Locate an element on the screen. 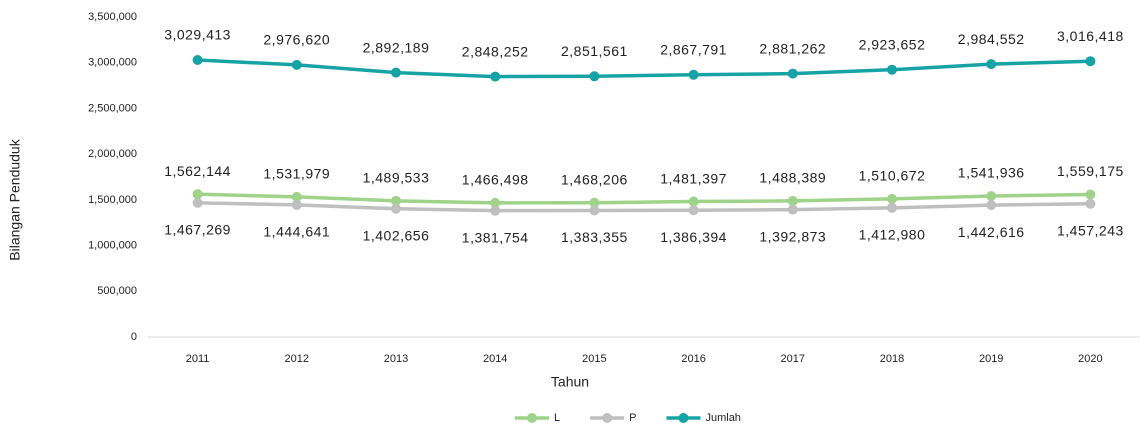 This screenshot has width=1140, height=427. data-label: 1,481,397 is located at coordinates (693, 178).